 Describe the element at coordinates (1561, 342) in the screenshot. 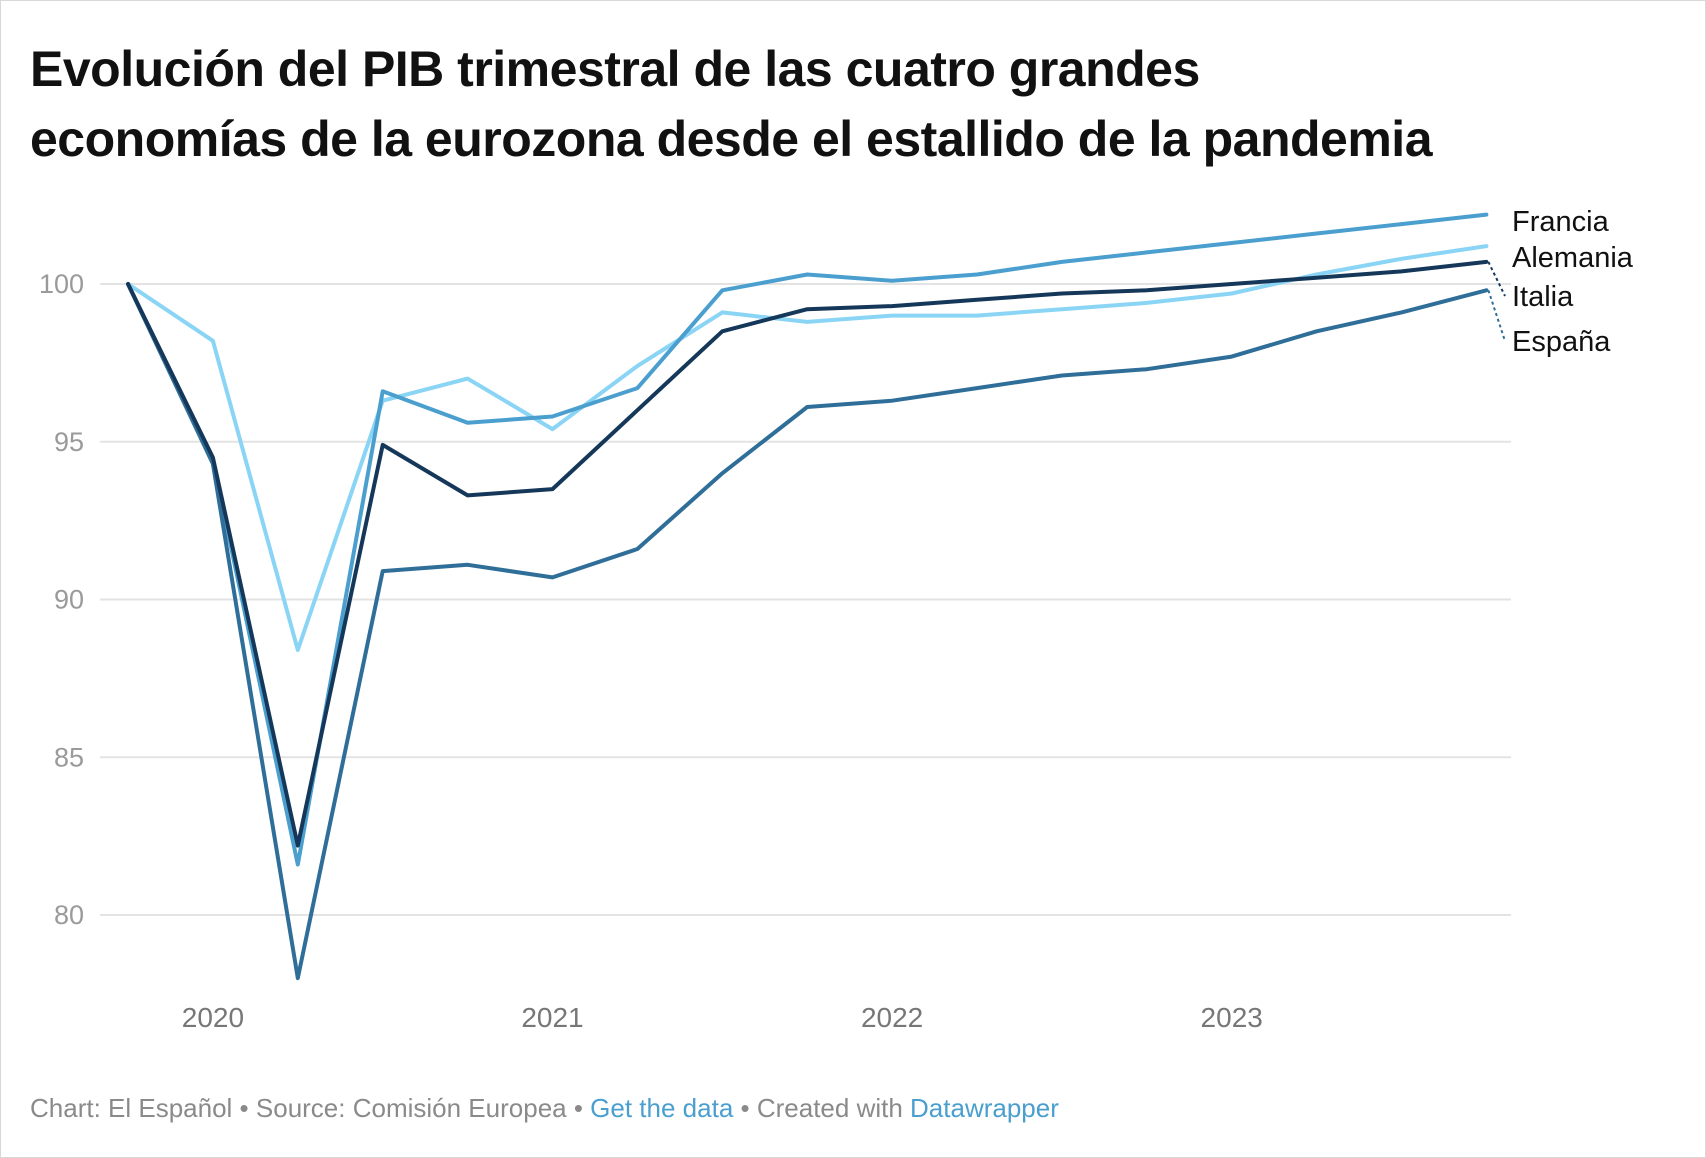

I see `series-label-españa: España` at that location.